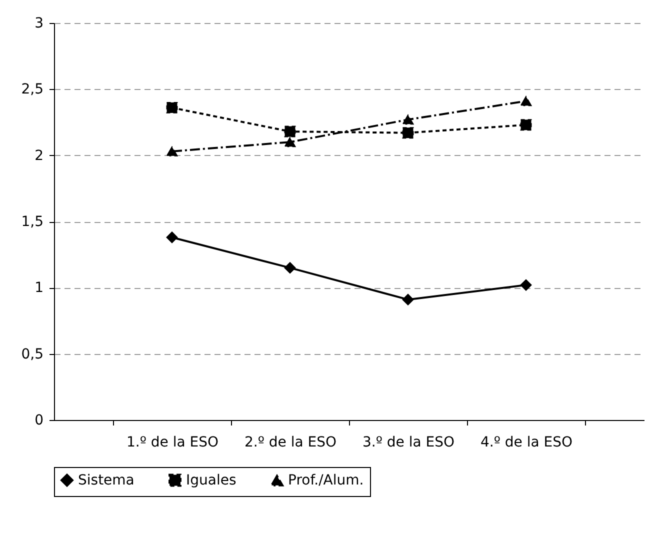 The image size is (661, 558). I want to click on y-tick-label: 1, so click(39, 288).